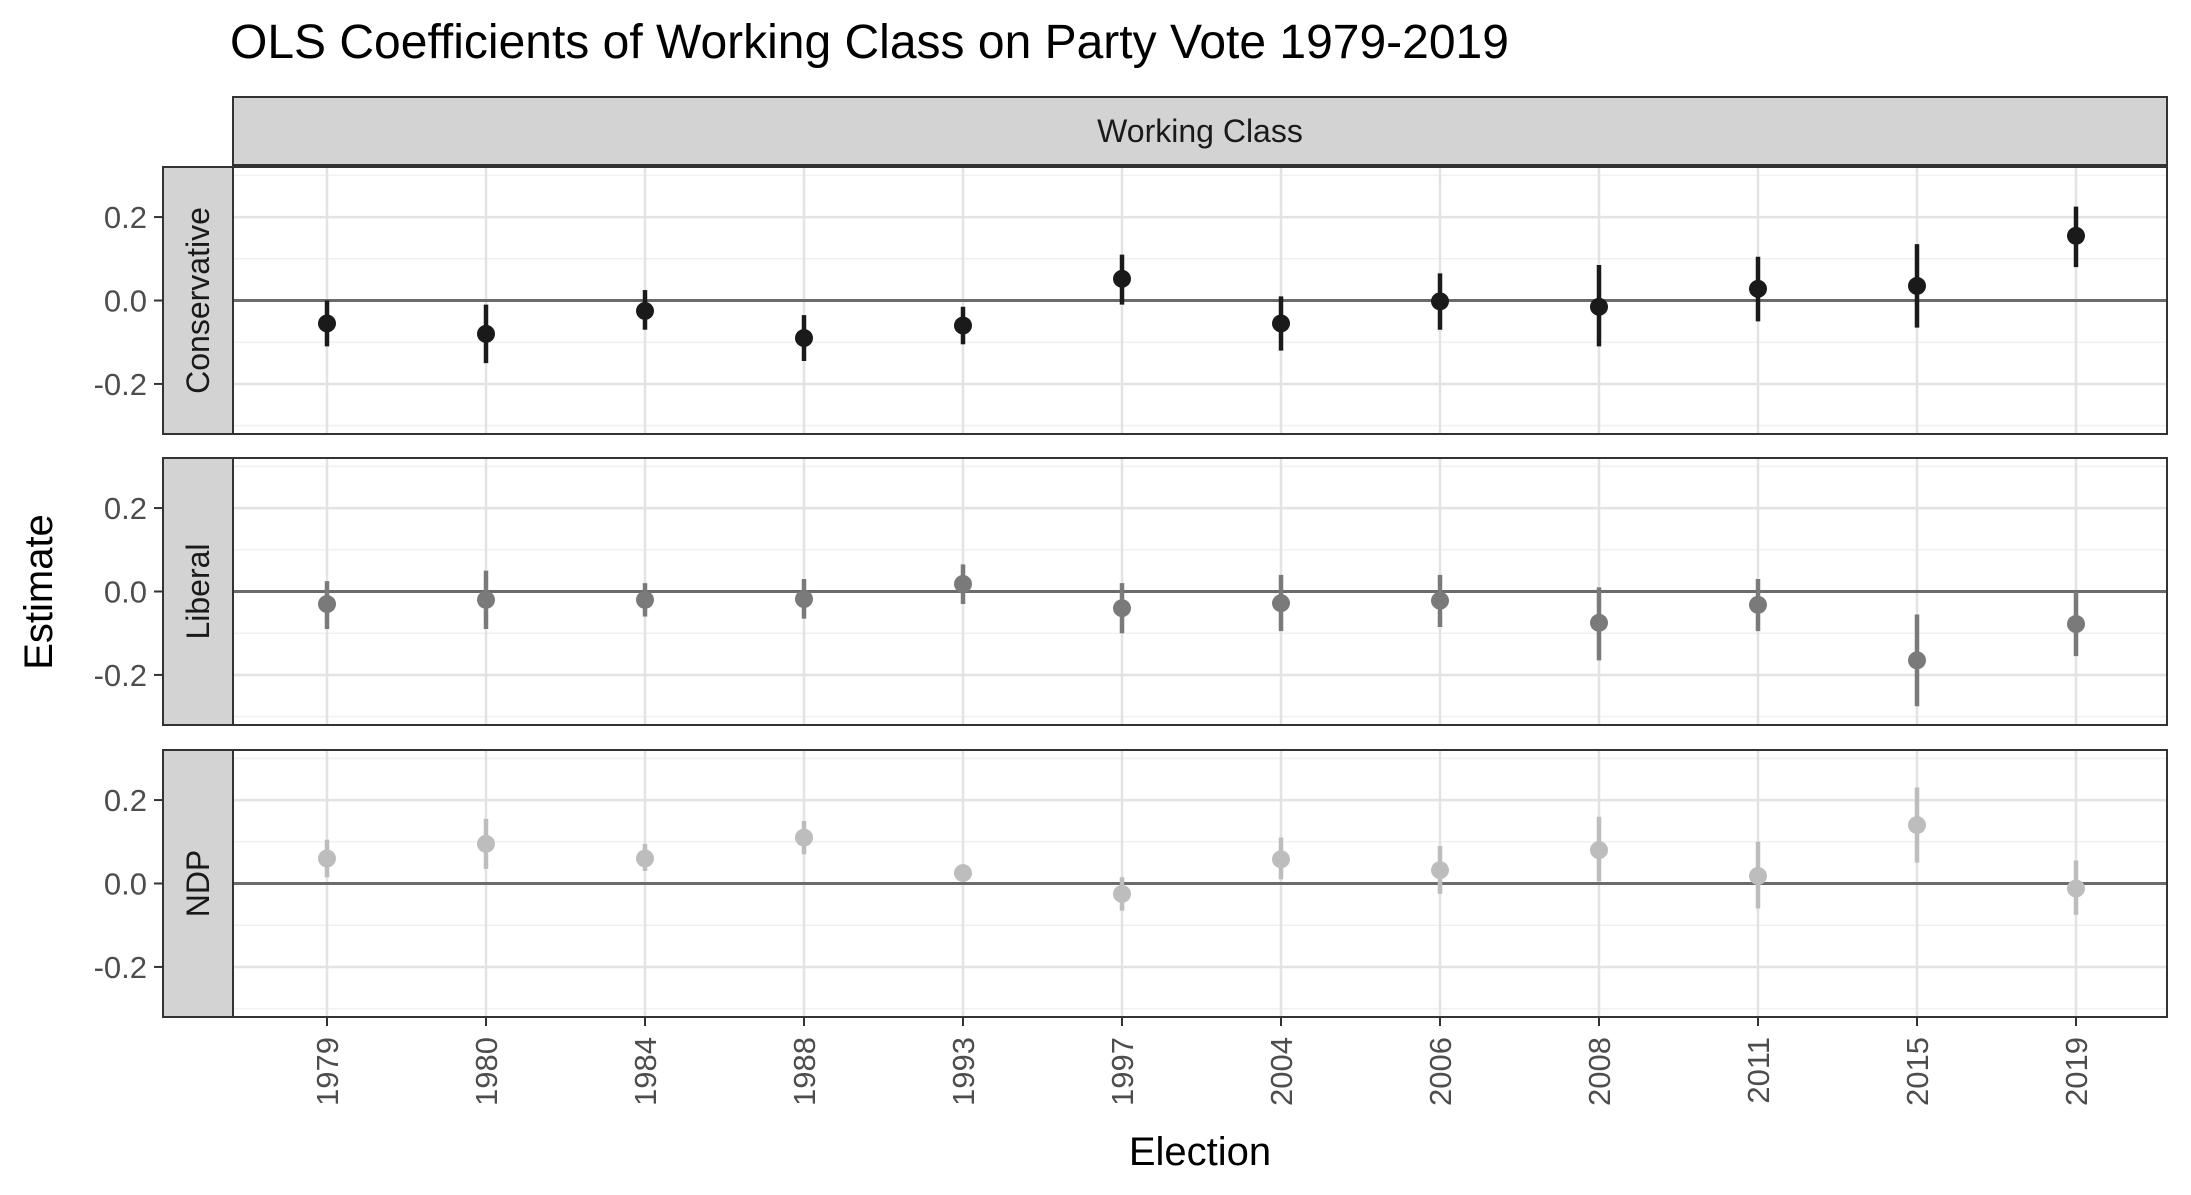 Image resolution: width=2191 pixels, height=1195 pixels. Describe the element at coordinates (327, 1071) in the screenshot. I see `x-tick-label-1979: 1979` at that location.